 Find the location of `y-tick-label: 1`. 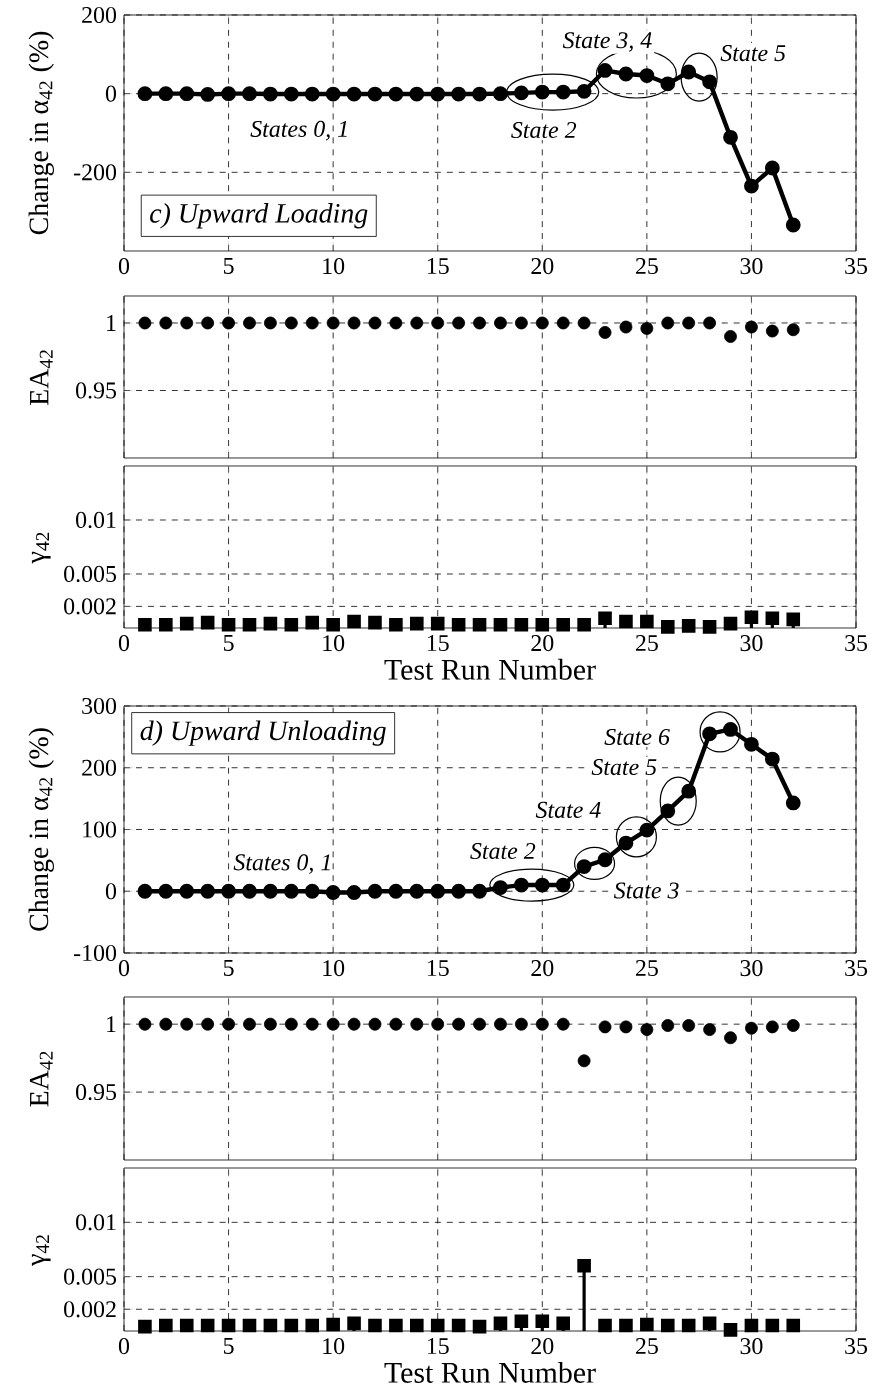

y-tick-label: 1 is located at coordinates (111, 1024).